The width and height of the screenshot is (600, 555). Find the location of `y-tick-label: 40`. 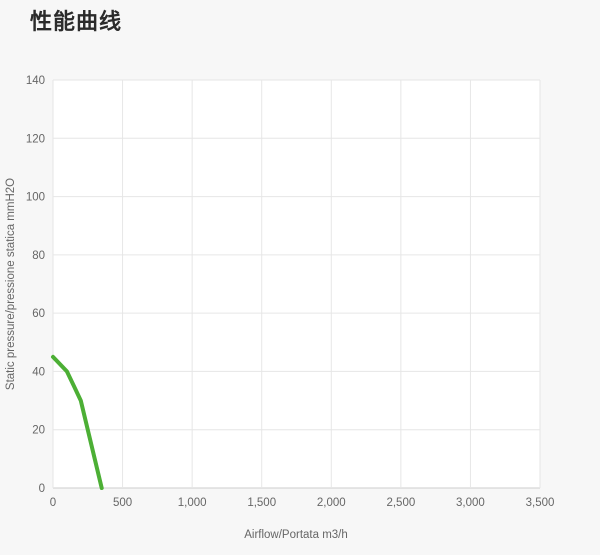

y-tick-label: 40 is located at coordinates (38, 372).